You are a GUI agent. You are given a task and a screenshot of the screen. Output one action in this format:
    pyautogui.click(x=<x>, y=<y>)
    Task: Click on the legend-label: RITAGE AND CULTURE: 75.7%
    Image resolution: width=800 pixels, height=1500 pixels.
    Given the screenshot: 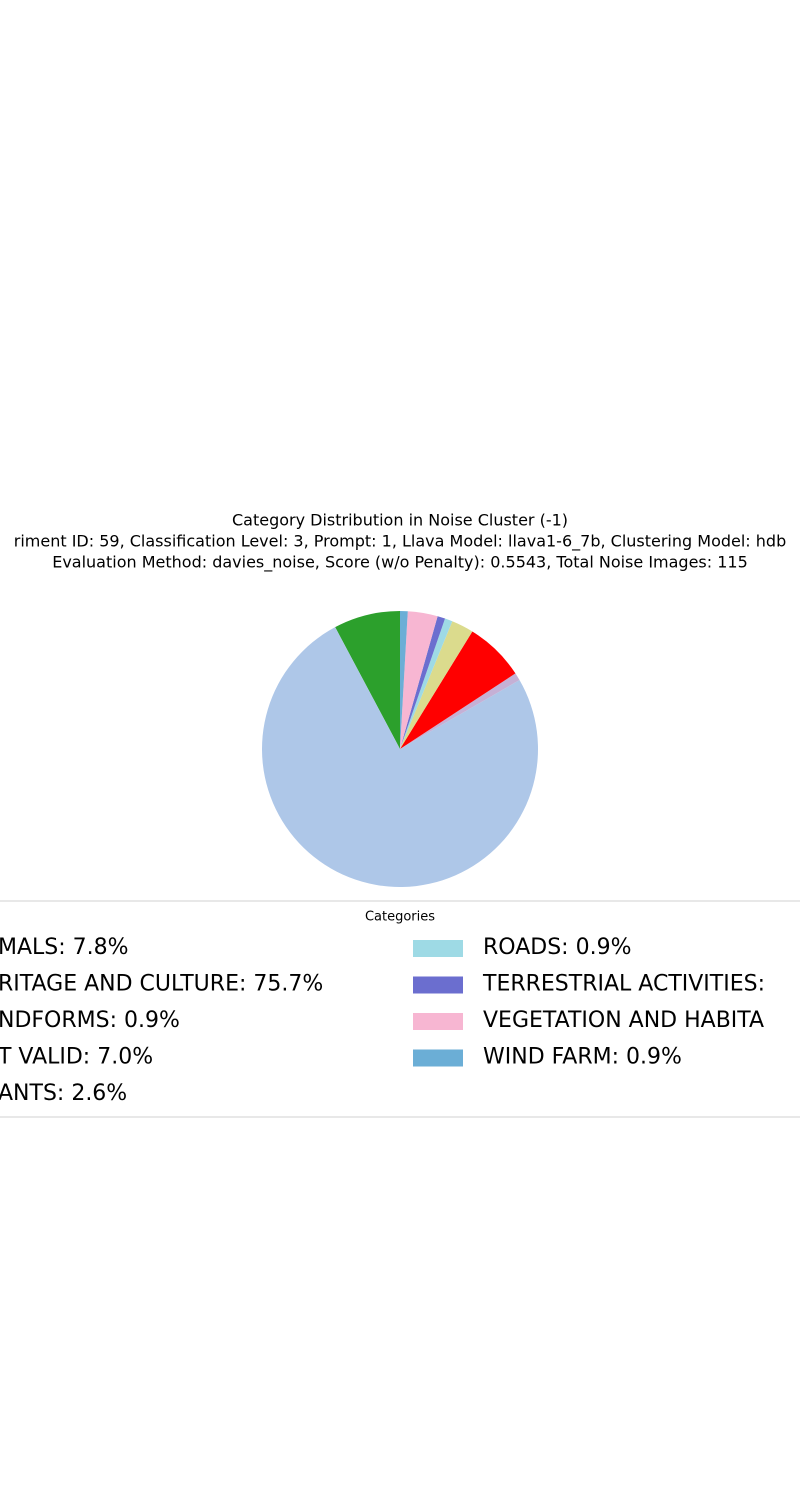 What is the action you would take?
    pyautogui.click(x=161, y=984)
    